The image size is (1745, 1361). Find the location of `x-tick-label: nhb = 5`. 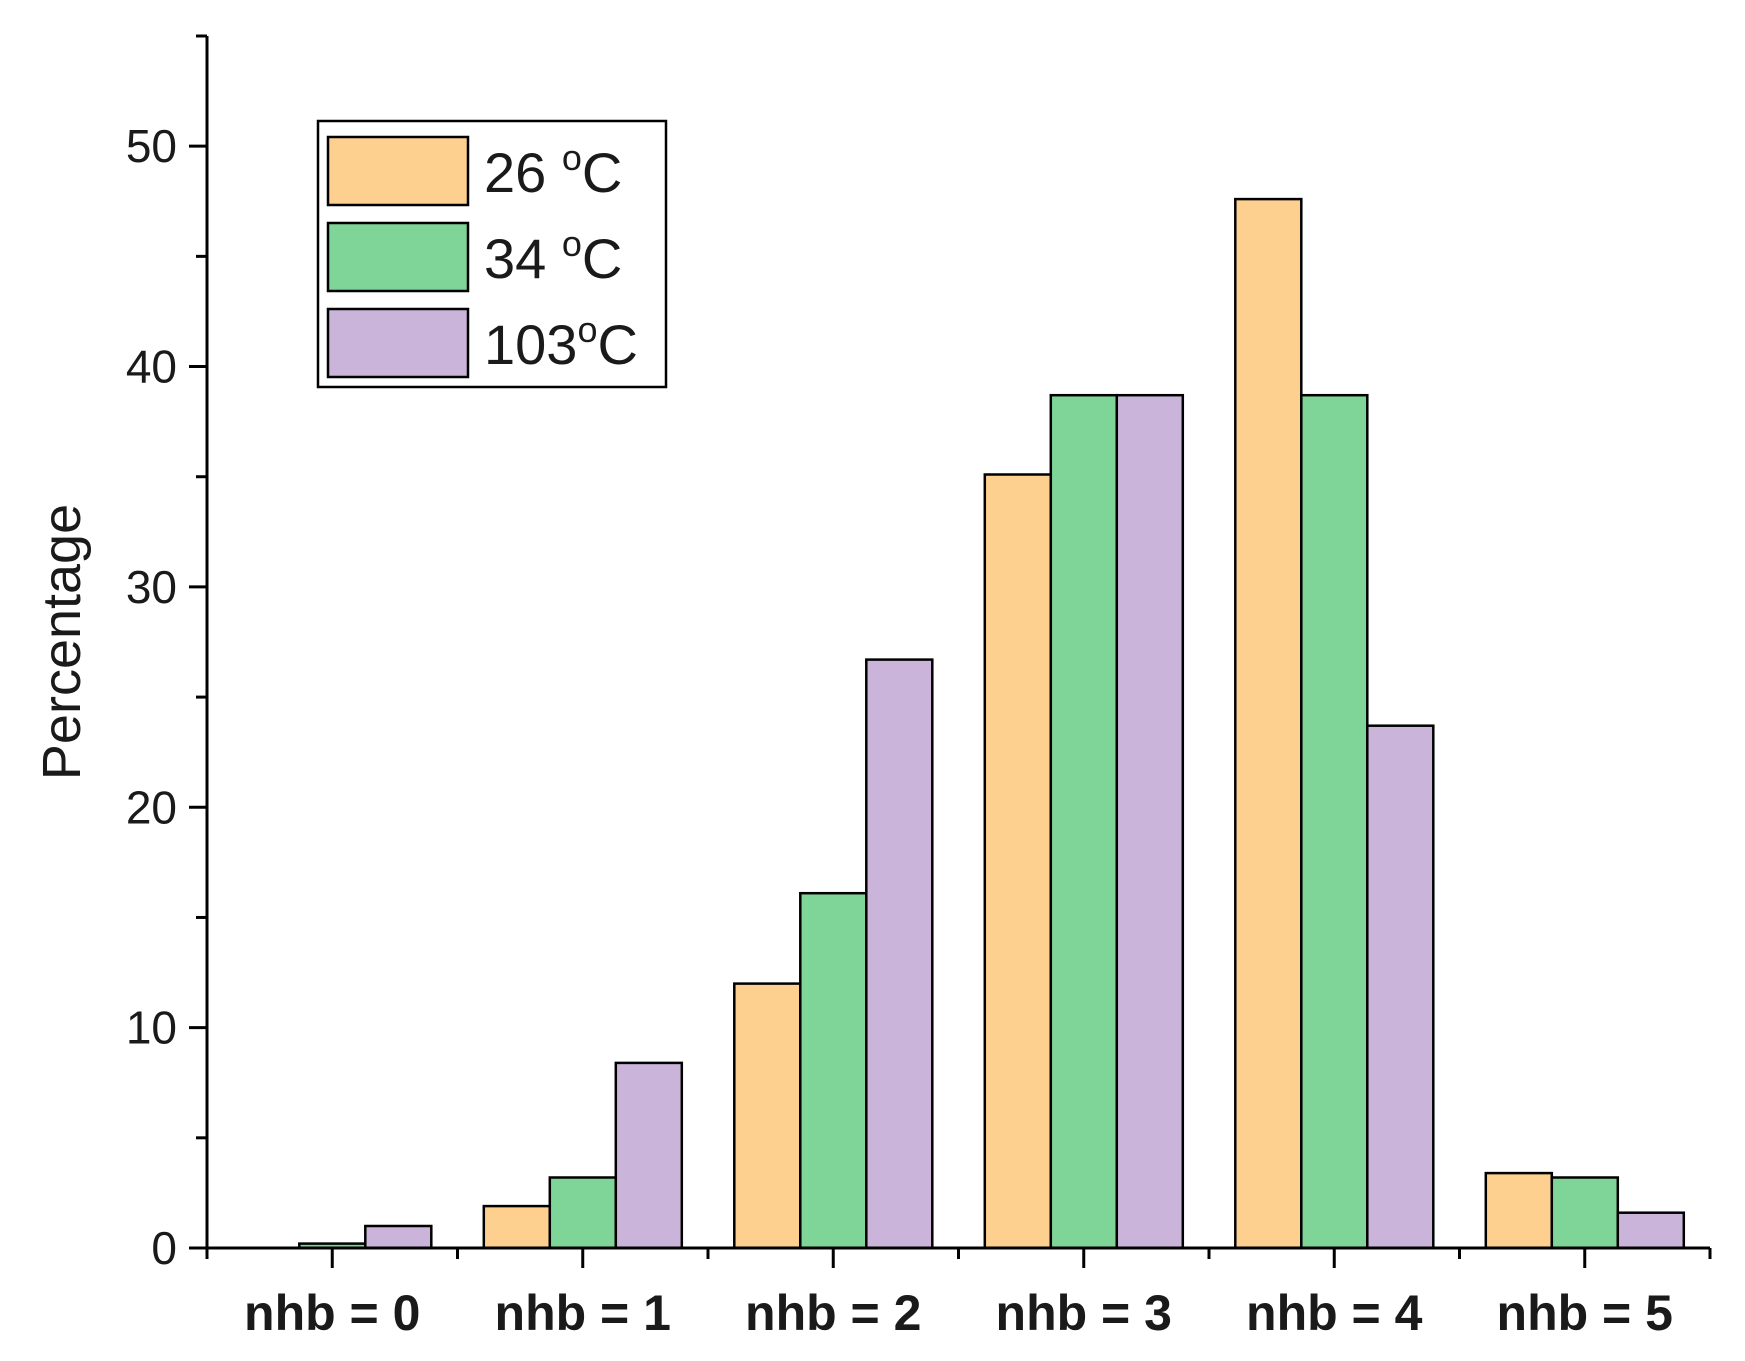

x-tick-label: nhb = 5 is located at coordinates (1585, 1313).